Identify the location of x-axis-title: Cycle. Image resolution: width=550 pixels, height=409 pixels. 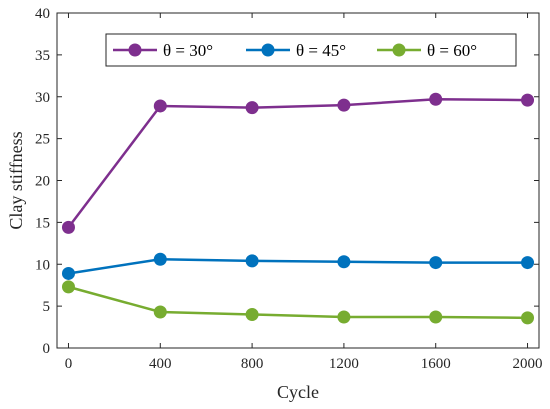
(298, 392).